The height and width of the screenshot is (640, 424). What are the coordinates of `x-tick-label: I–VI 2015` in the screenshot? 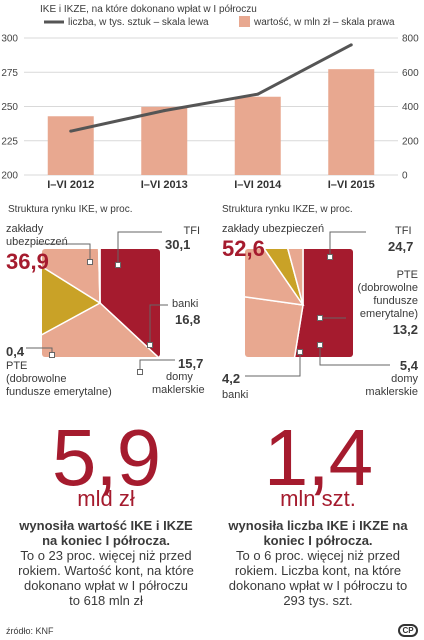 It's located at (351, 185).